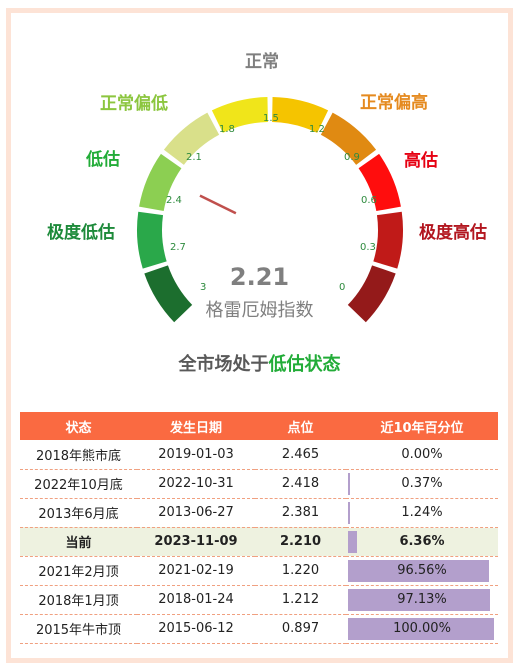  I want to click on zone-label-normal: 正常, so click(262, 62).